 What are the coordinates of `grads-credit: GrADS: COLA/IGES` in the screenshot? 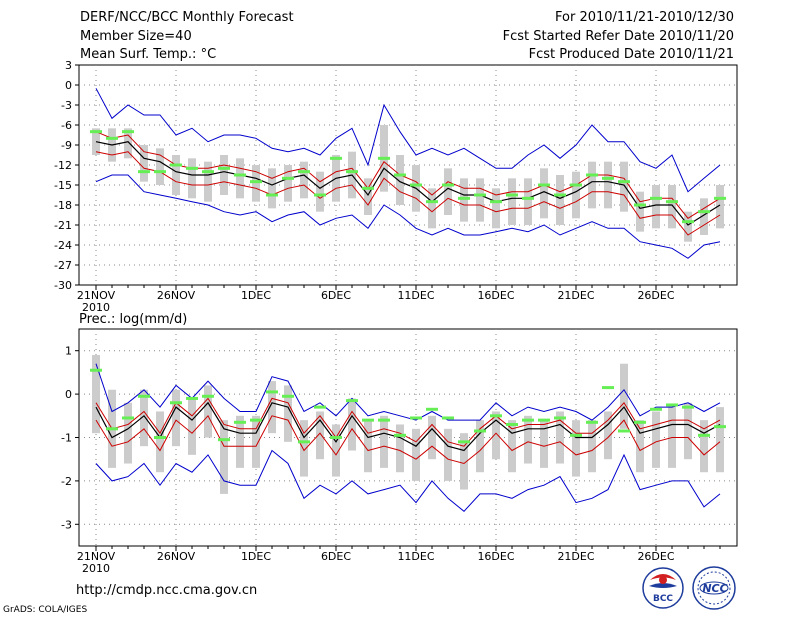 It's located at (45, 610).